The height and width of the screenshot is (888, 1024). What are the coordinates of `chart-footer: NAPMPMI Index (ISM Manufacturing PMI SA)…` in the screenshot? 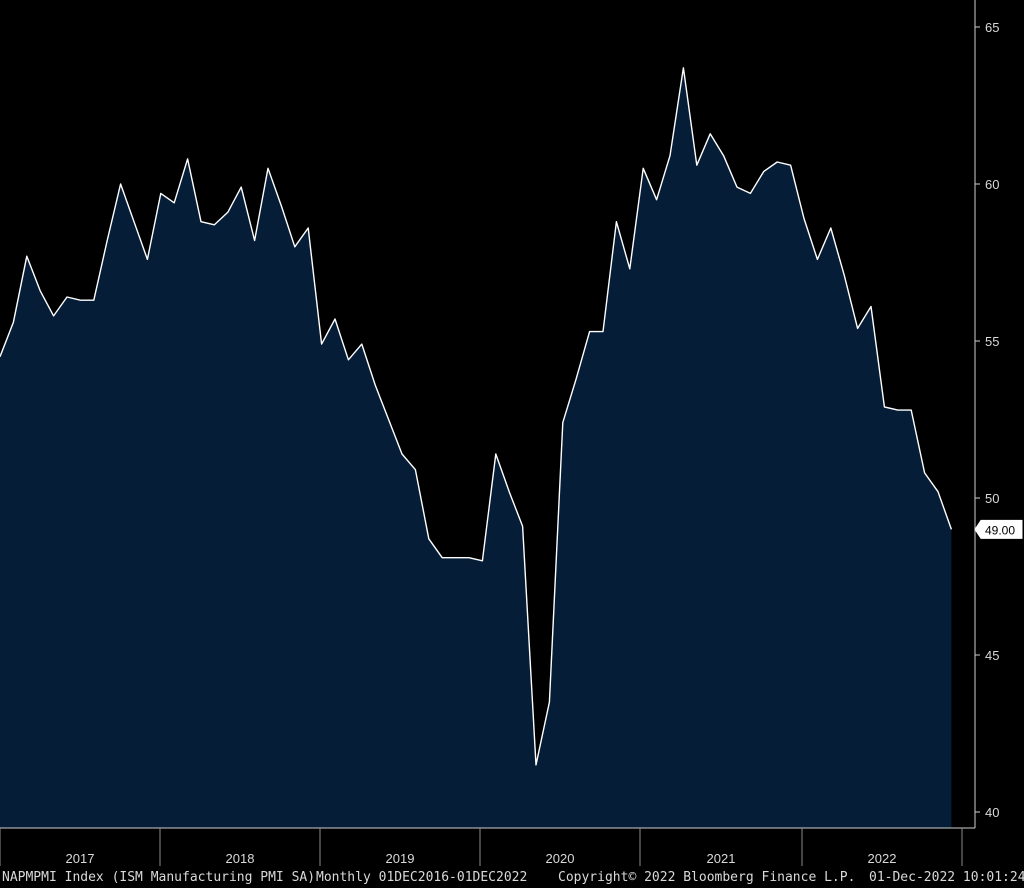 It's located at (512, 879).